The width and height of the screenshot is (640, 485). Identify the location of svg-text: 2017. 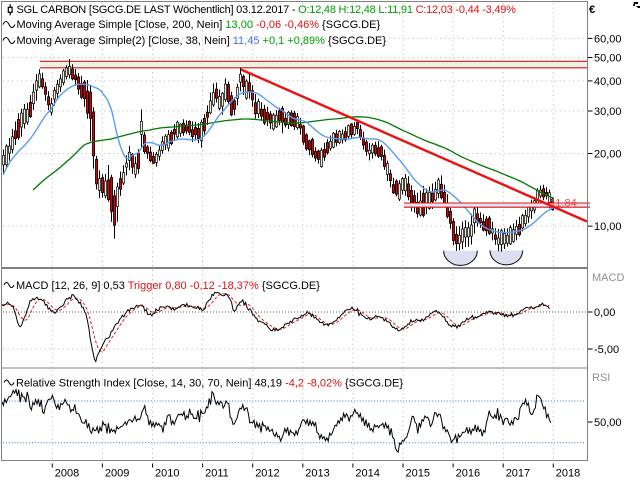
(518, 474).